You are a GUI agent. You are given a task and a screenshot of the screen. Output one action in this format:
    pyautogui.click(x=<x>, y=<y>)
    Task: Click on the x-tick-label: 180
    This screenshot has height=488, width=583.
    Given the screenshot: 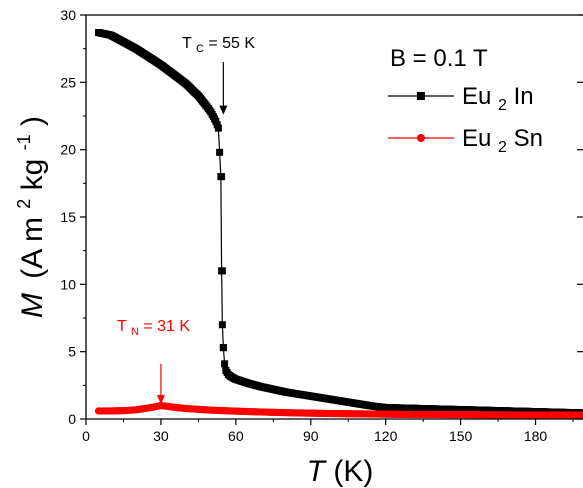 What is the action you would take?
    pyautogui.click(x=536, y=436)
    